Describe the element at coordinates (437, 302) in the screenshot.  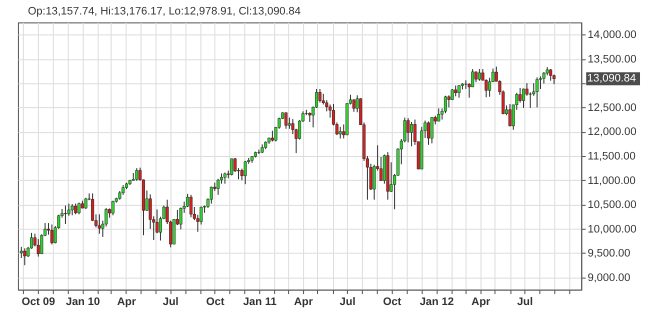
I see `x-tick-label: Jan 12` at that location.